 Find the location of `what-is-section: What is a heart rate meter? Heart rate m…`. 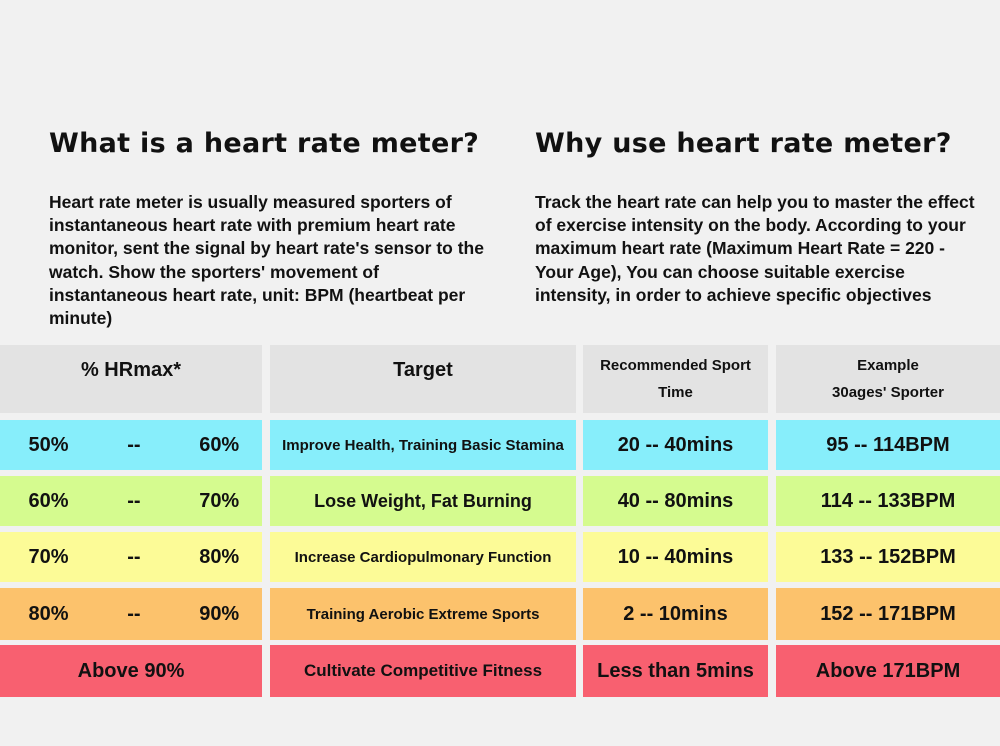

what-is-section: What is a heart rate meter? Heart rate m… is located at coordinates (274, 229).